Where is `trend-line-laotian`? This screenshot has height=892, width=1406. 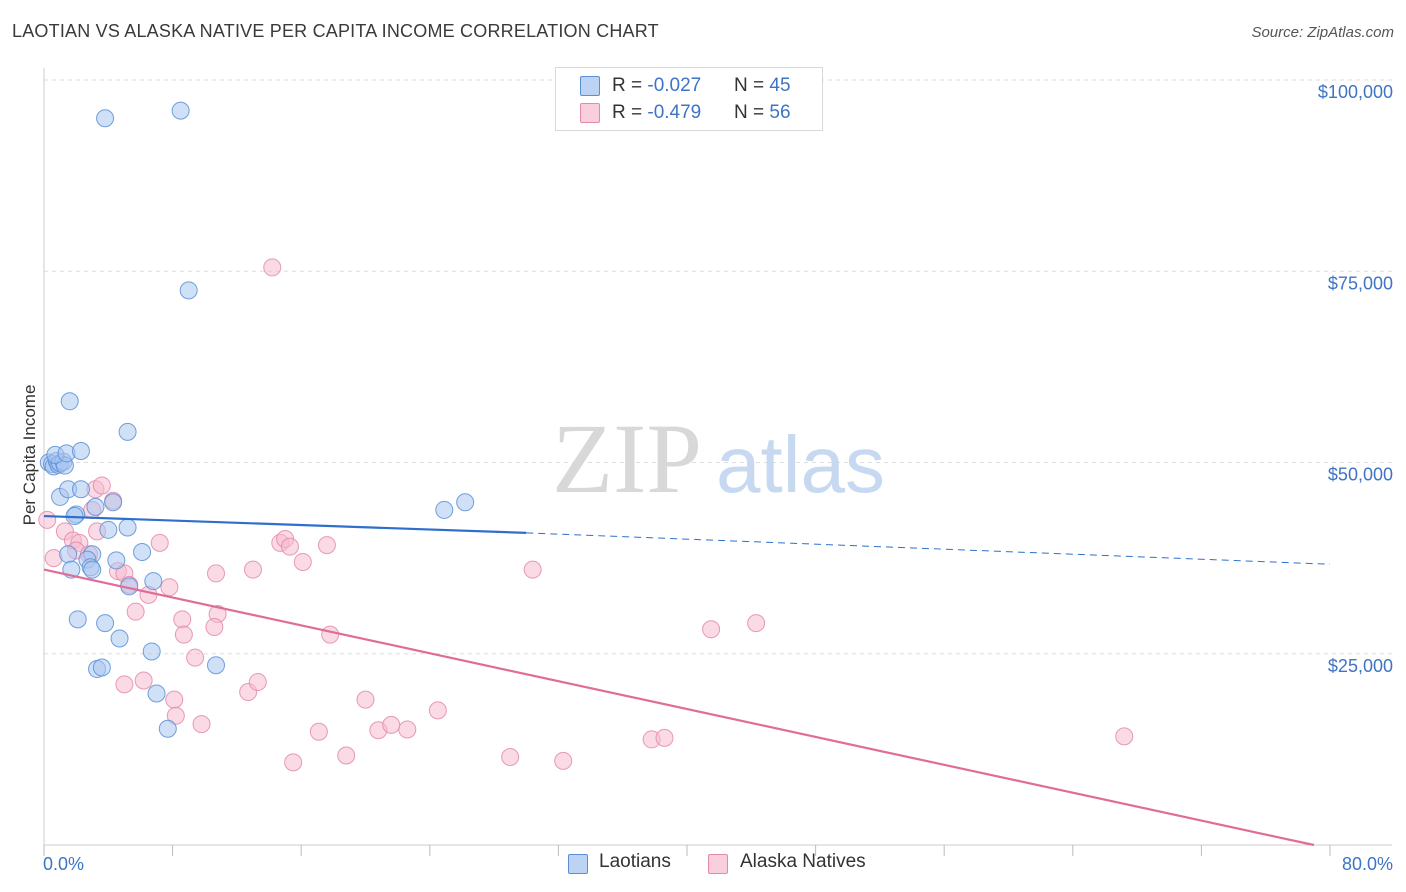 trend-line-laotian is located at coordinates (285, 524).